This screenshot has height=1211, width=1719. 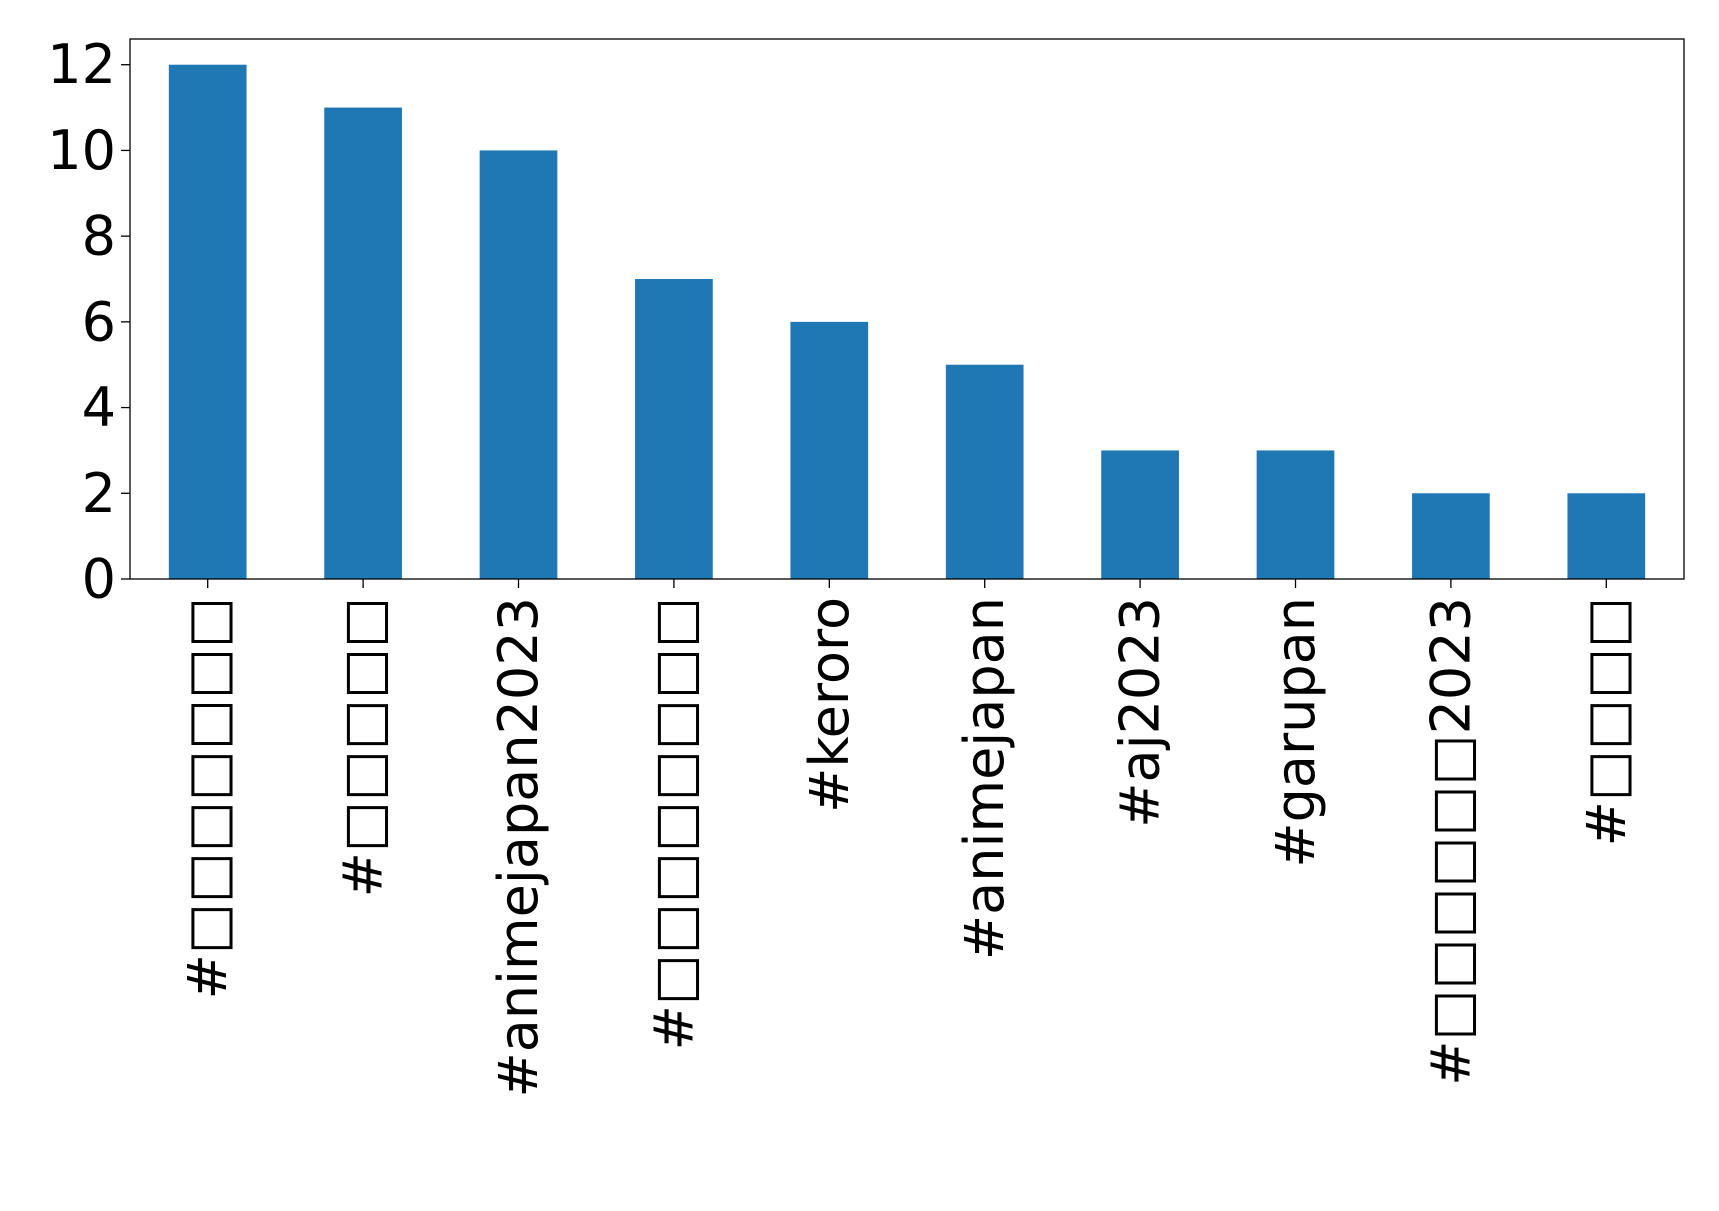 I want to click on y-tick-label: 4, so click(x=99, y=407).